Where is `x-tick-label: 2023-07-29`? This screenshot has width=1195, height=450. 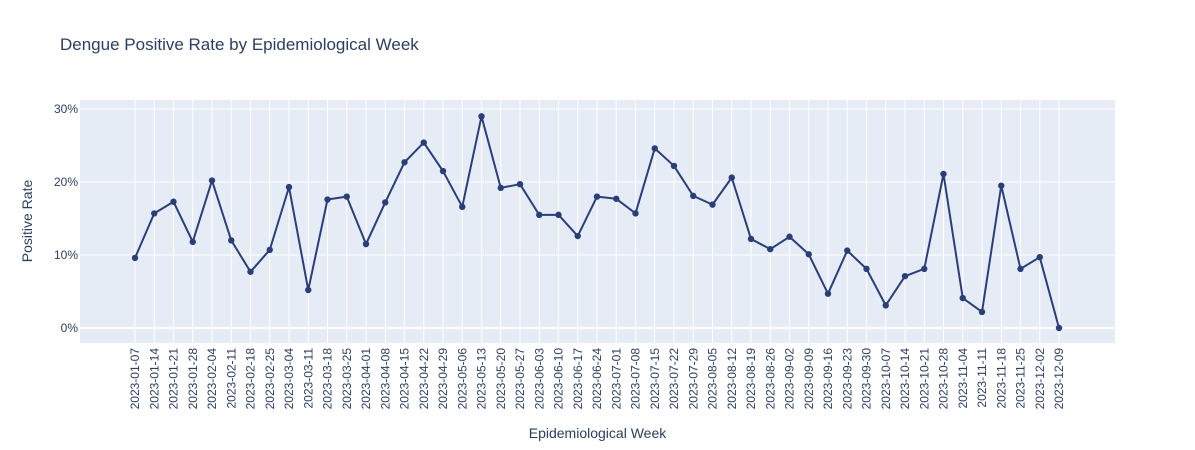
x-tick-label: 2023-07-29 is located at coordinates (693, 379).